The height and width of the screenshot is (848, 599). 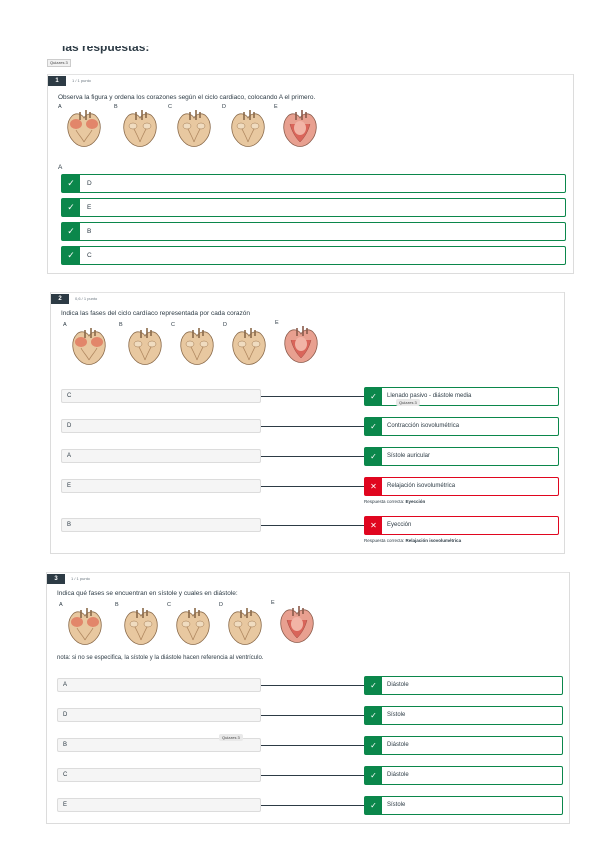 I want to click on match-answer-text: Sístole, so click(x=396, y=715).